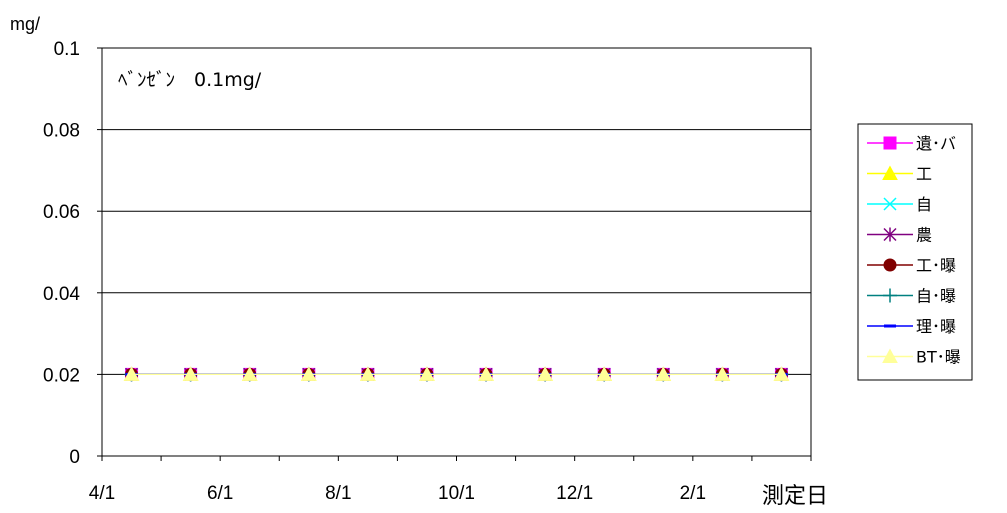  I want to click on y-tick-label: 0.06, so click(61, 212).